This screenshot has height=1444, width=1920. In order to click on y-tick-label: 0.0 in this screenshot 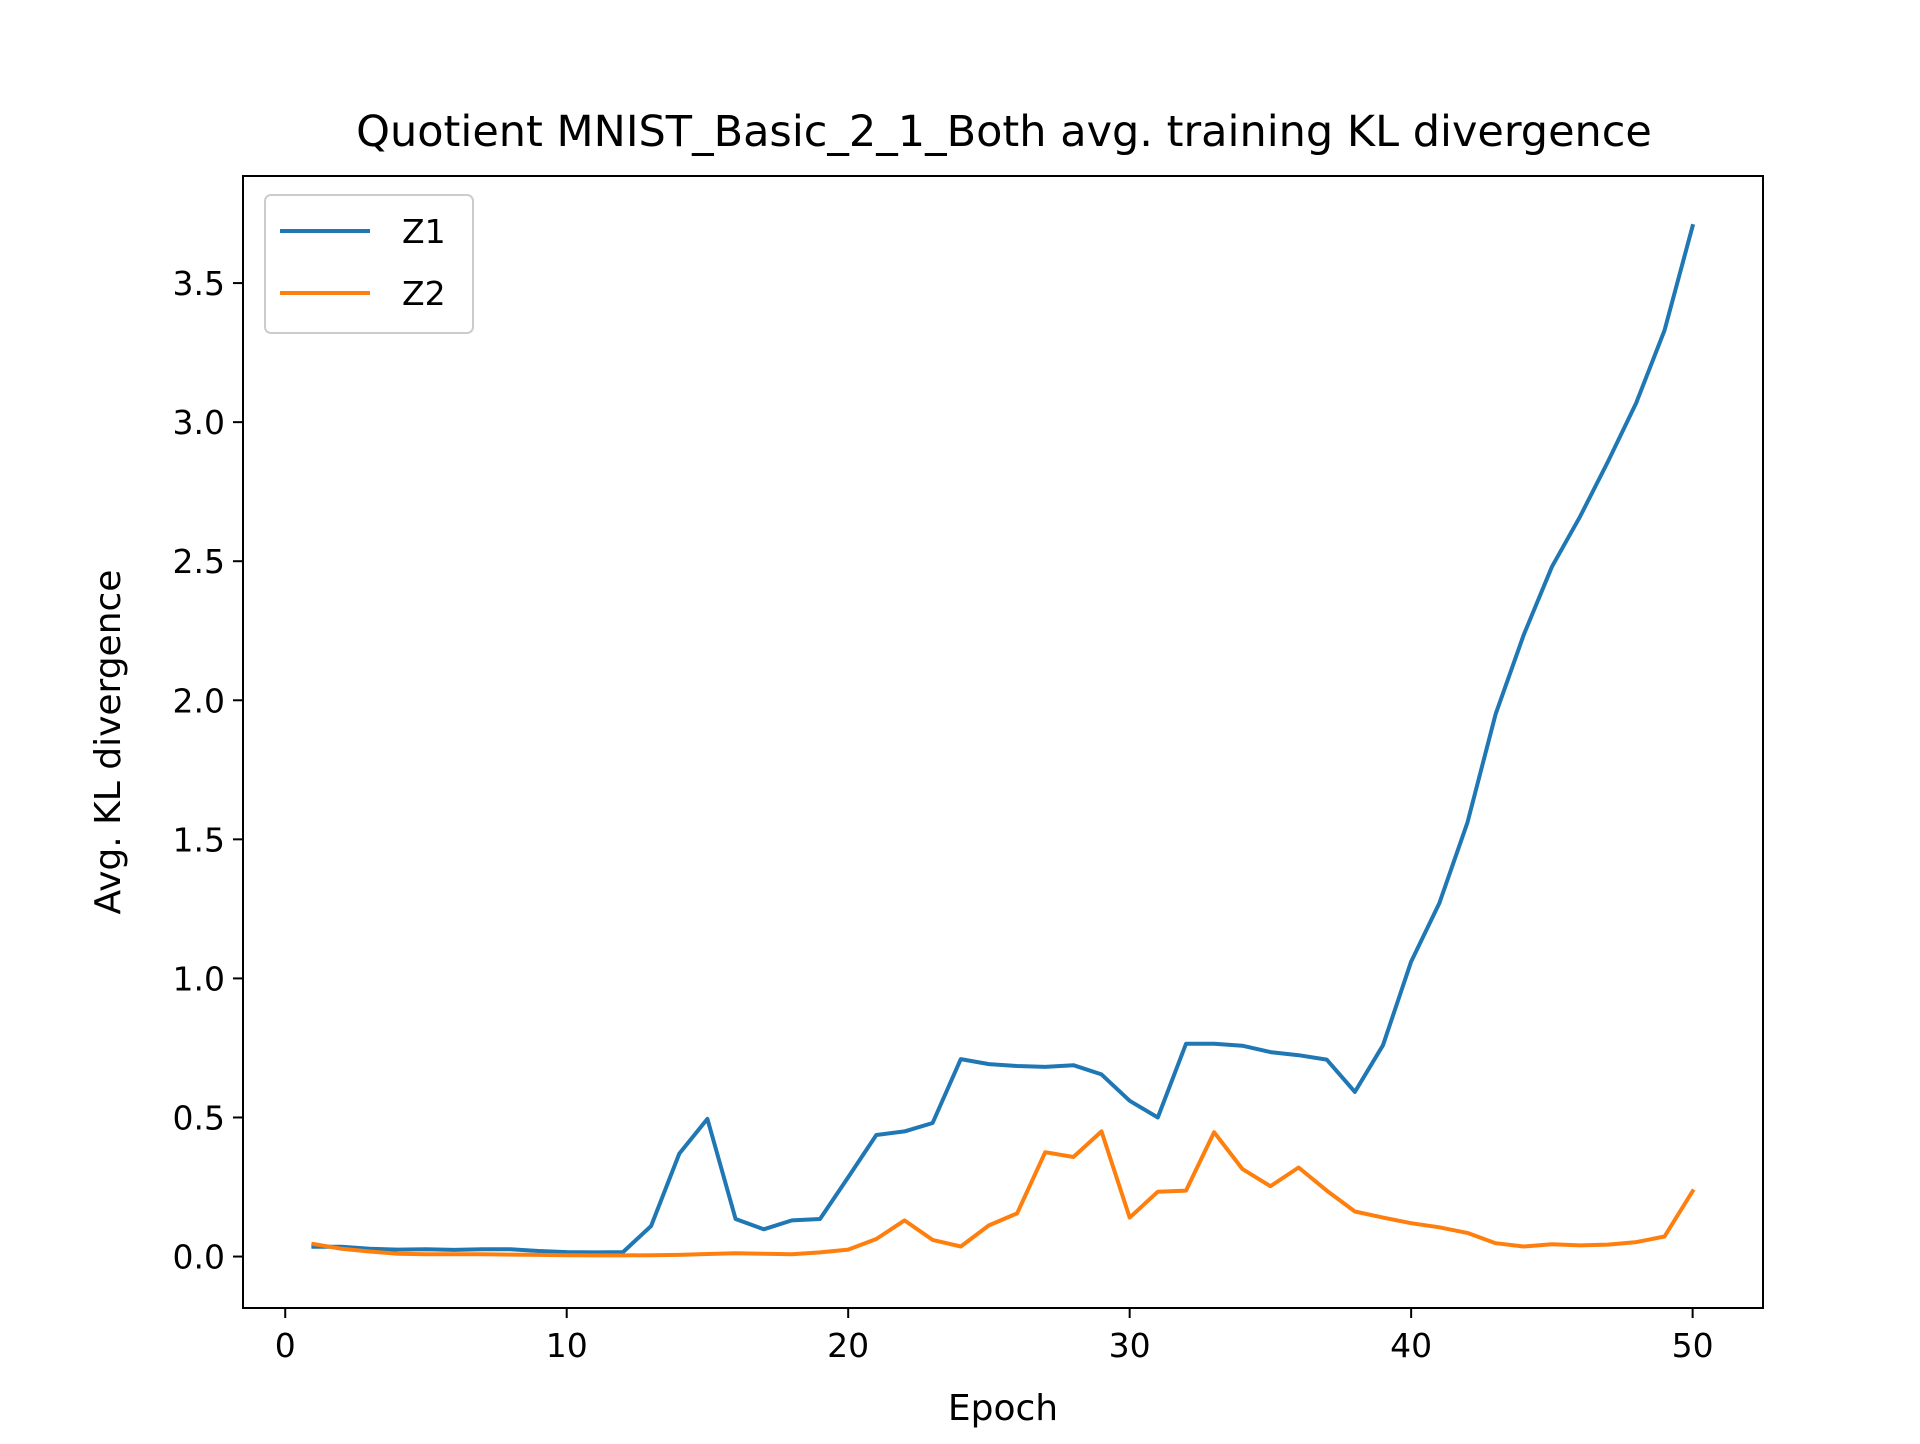, I will do `click(199, 1257)`.